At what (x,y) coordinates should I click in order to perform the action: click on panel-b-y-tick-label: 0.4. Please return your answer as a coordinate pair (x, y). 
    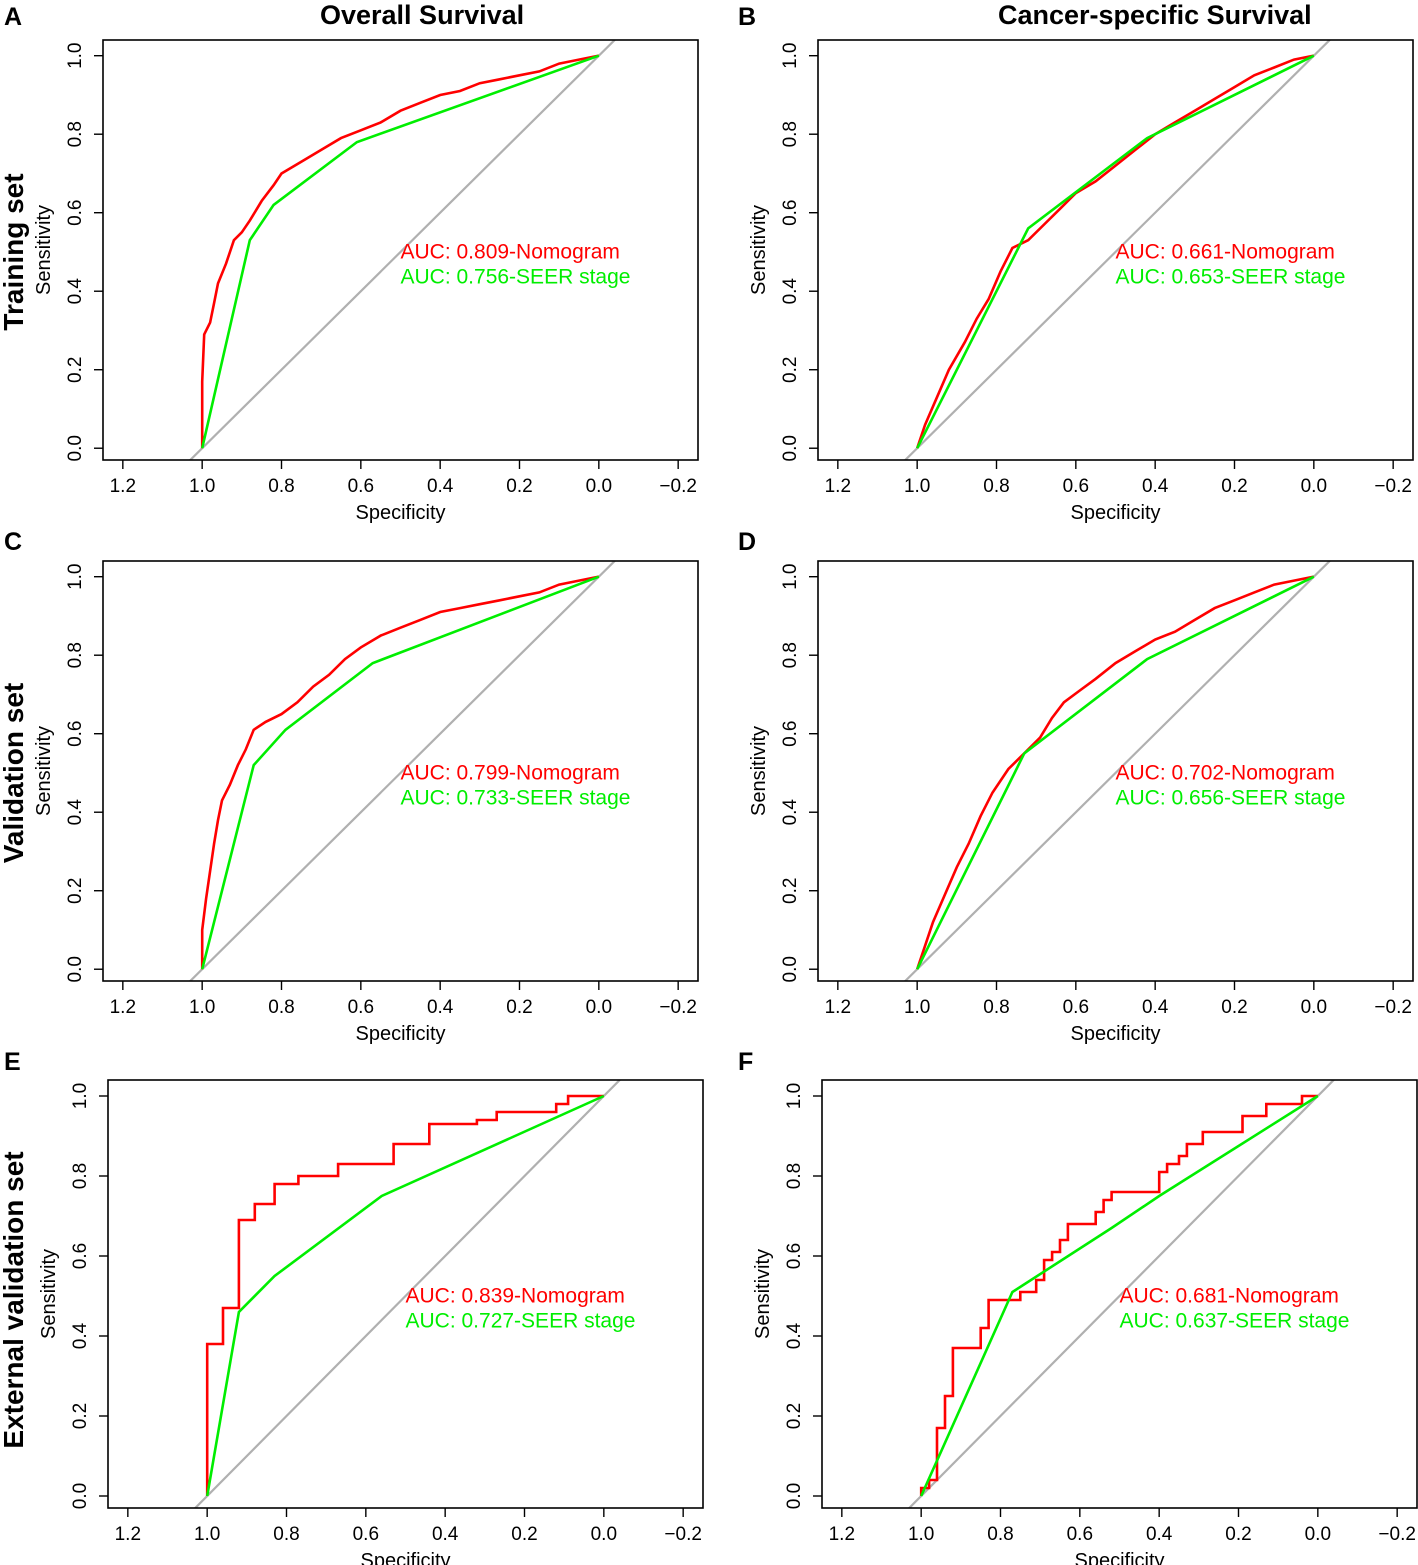
    Looking at the image, I should click on (790, 291).